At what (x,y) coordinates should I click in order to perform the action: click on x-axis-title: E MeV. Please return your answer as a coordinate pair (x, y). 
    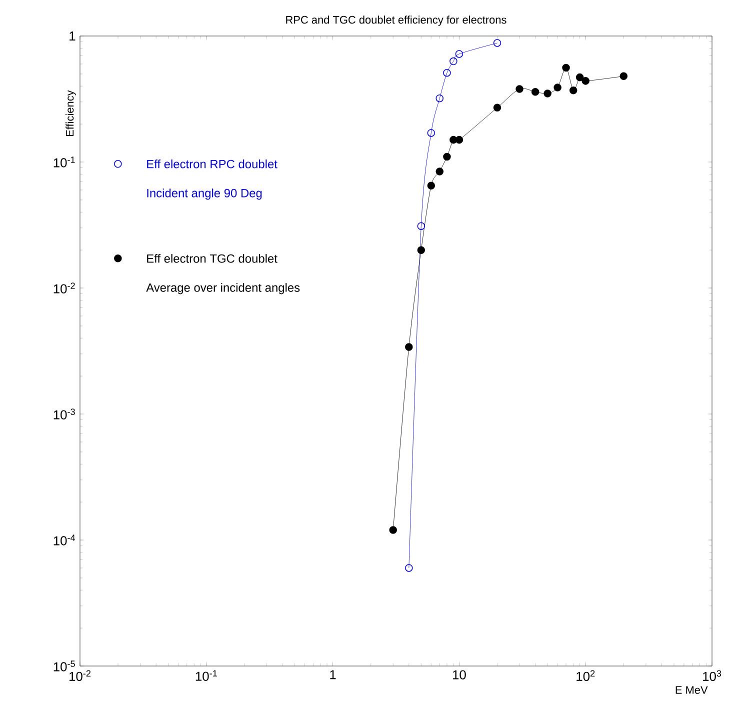
    Looking at the image, I should click on (692, 690).